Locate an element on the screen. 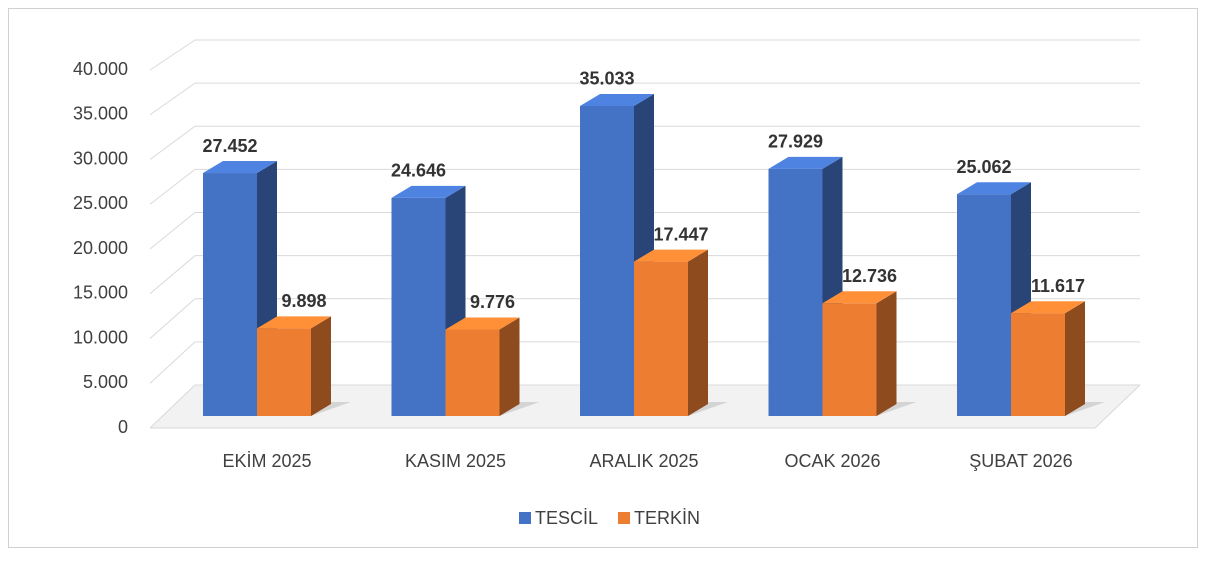  y-tick-label: 35.000 is located at coordinates (100, 114).